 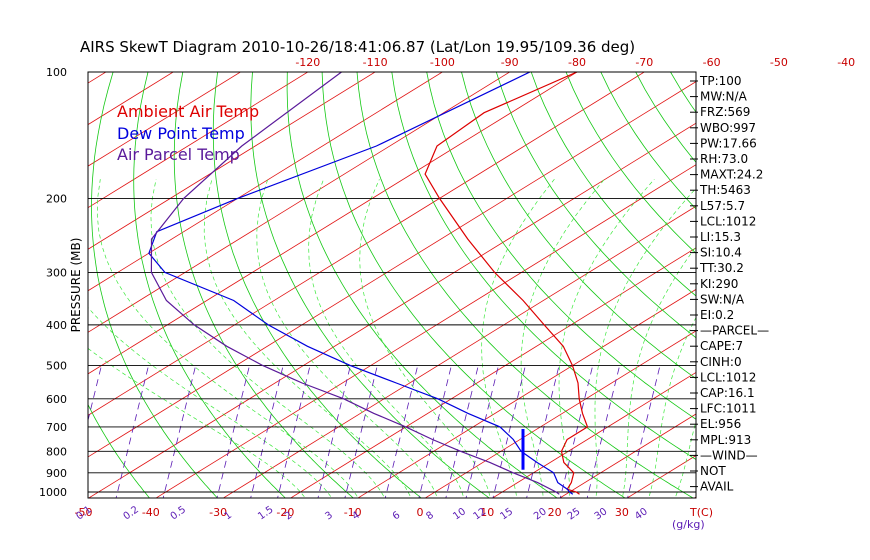 I want to click on pressure-tick-label: 100, so click(x=56, y=72).